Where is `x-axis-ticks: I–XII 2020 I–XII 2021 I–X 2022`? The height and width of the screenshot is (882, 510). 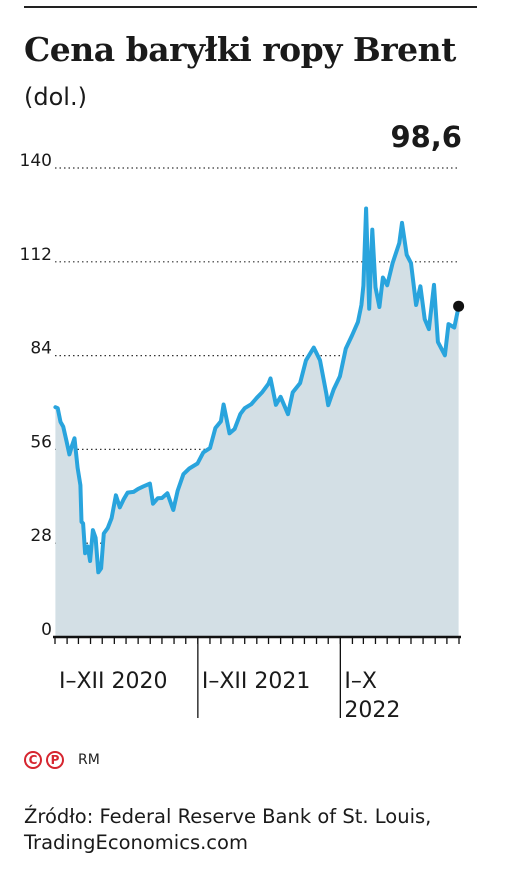 x-axis-ticks: I–XII 2020 I–XII 2021 I–X 2022 is located at coordinates (257, 680).